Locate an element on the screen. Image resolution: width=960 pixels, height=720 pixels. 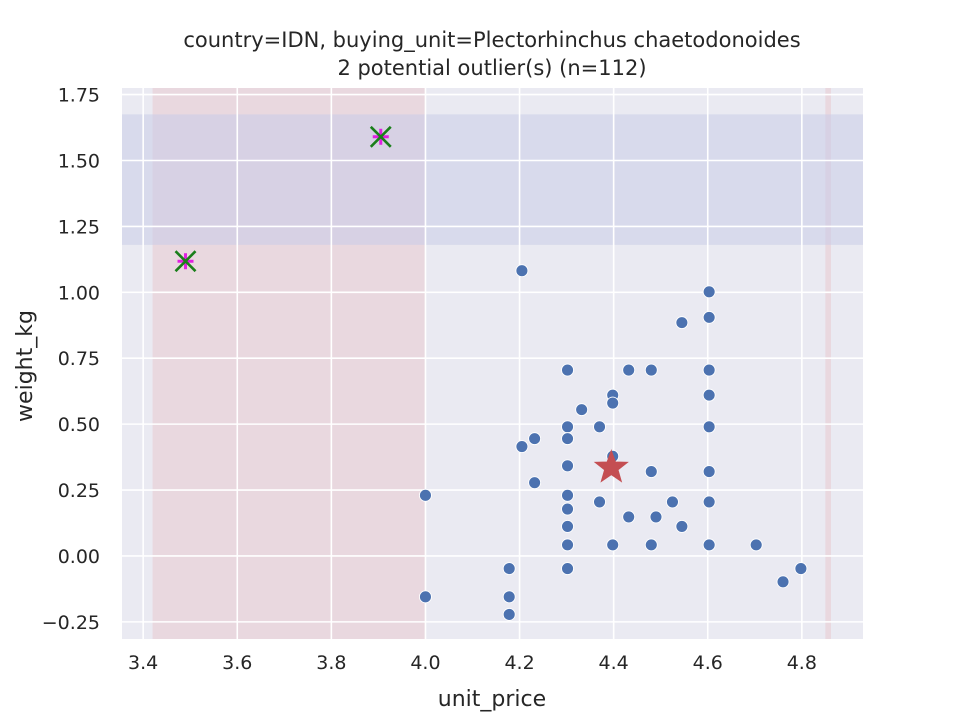
center-marker is located at coordinates (611, 466).